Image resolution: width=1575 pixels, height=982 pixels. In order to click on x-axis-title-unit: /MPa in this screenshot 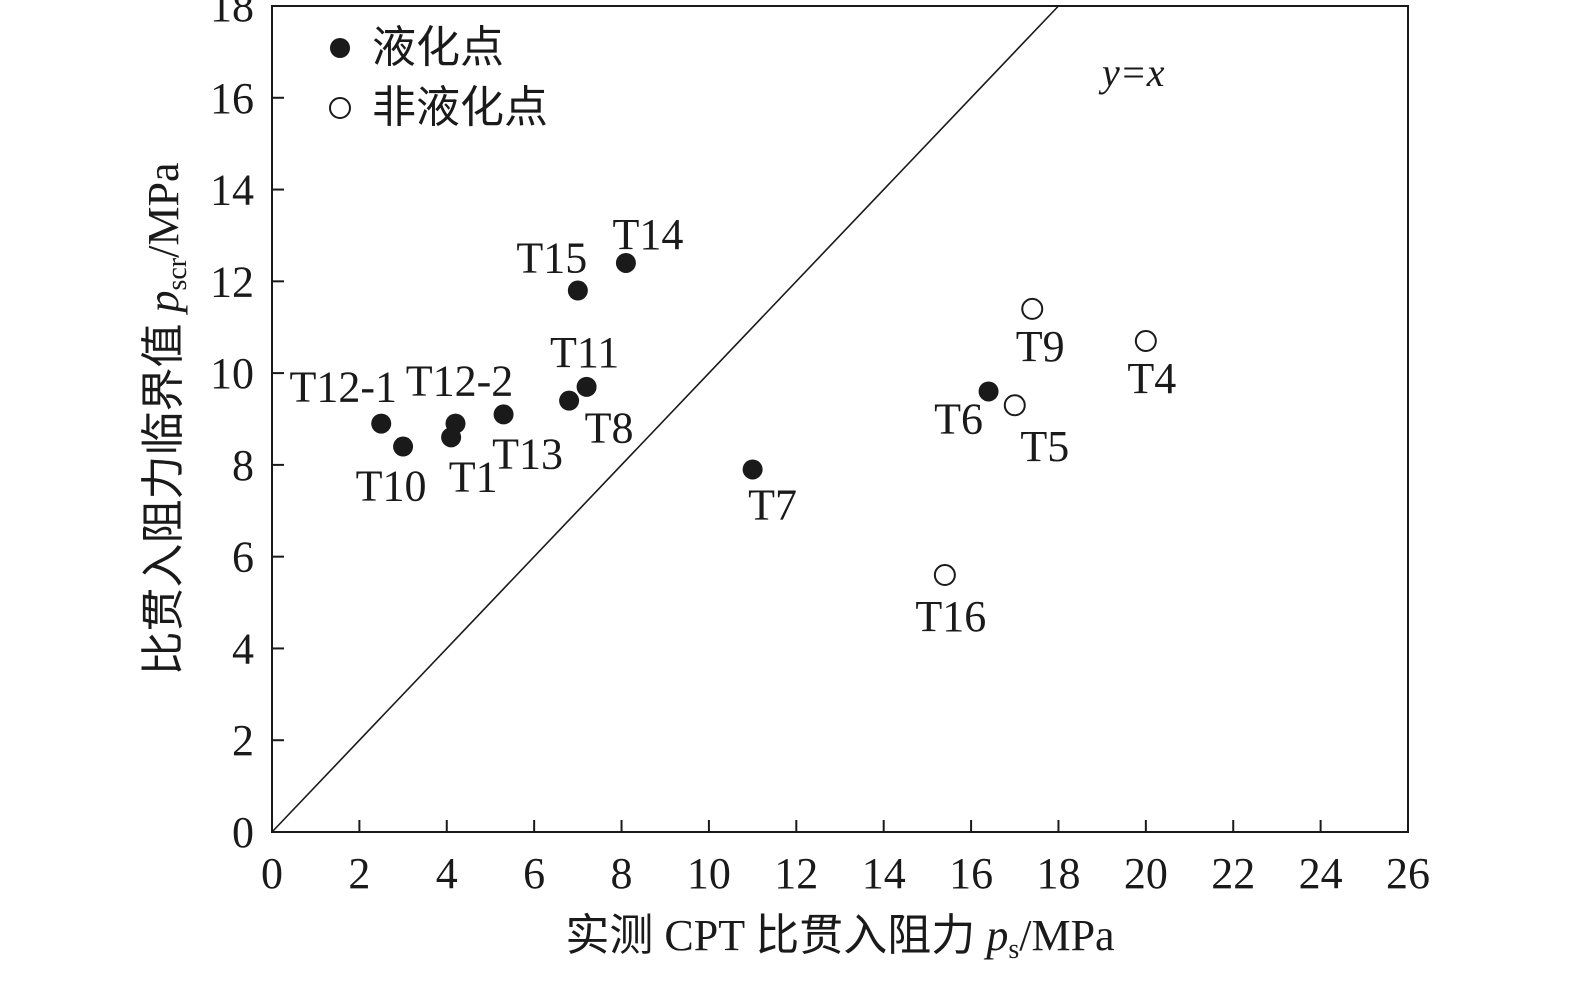, I will do `click(1066, 935)`.